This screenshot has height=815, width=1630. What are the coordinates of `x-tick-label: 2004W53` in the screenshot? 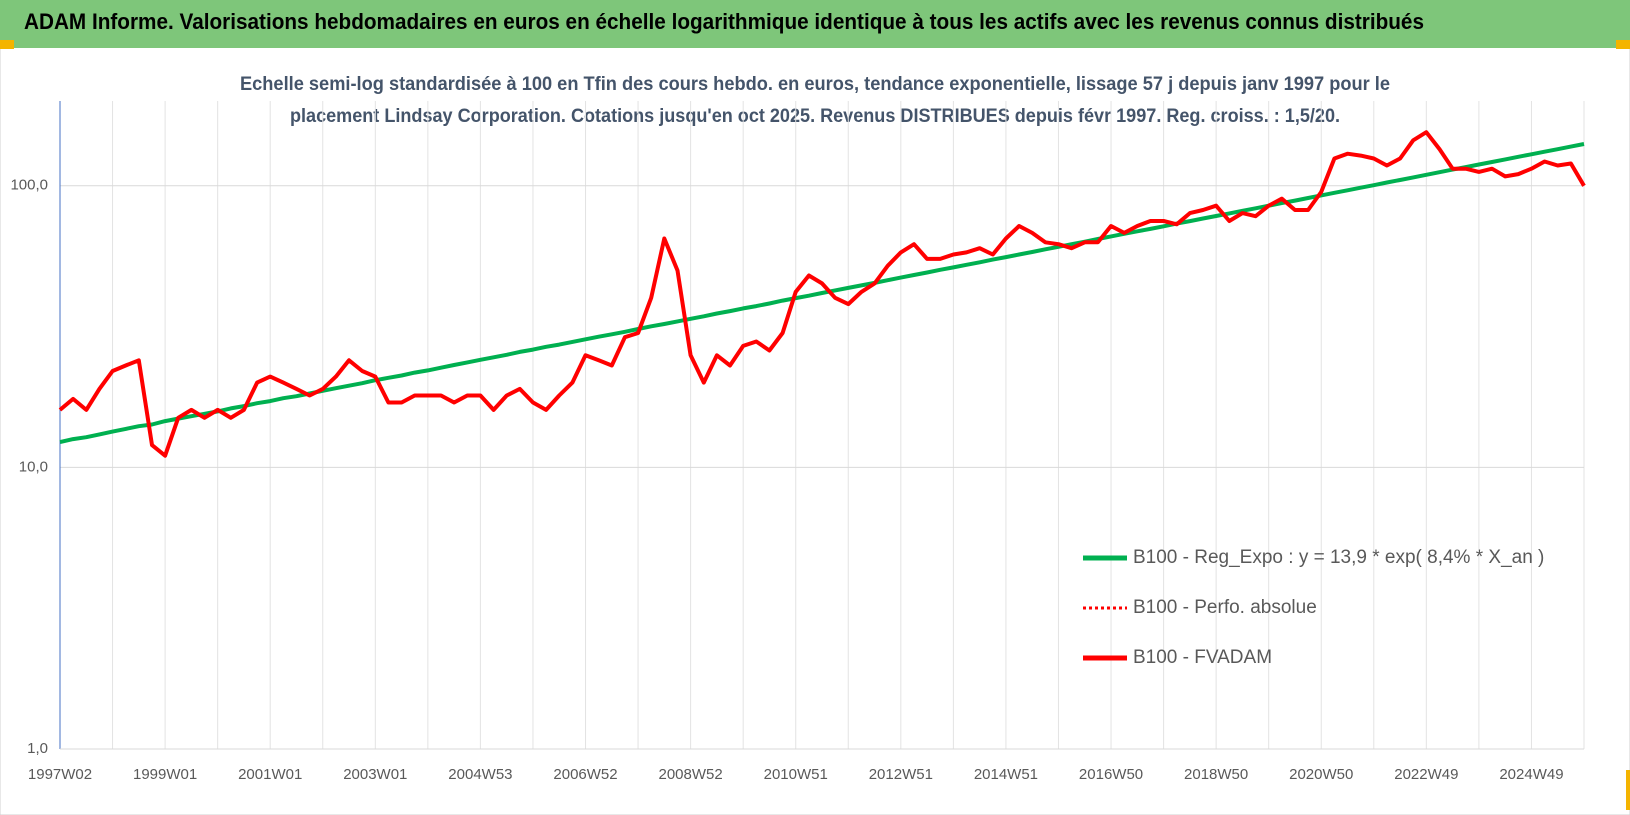 It's located at (480, 774).